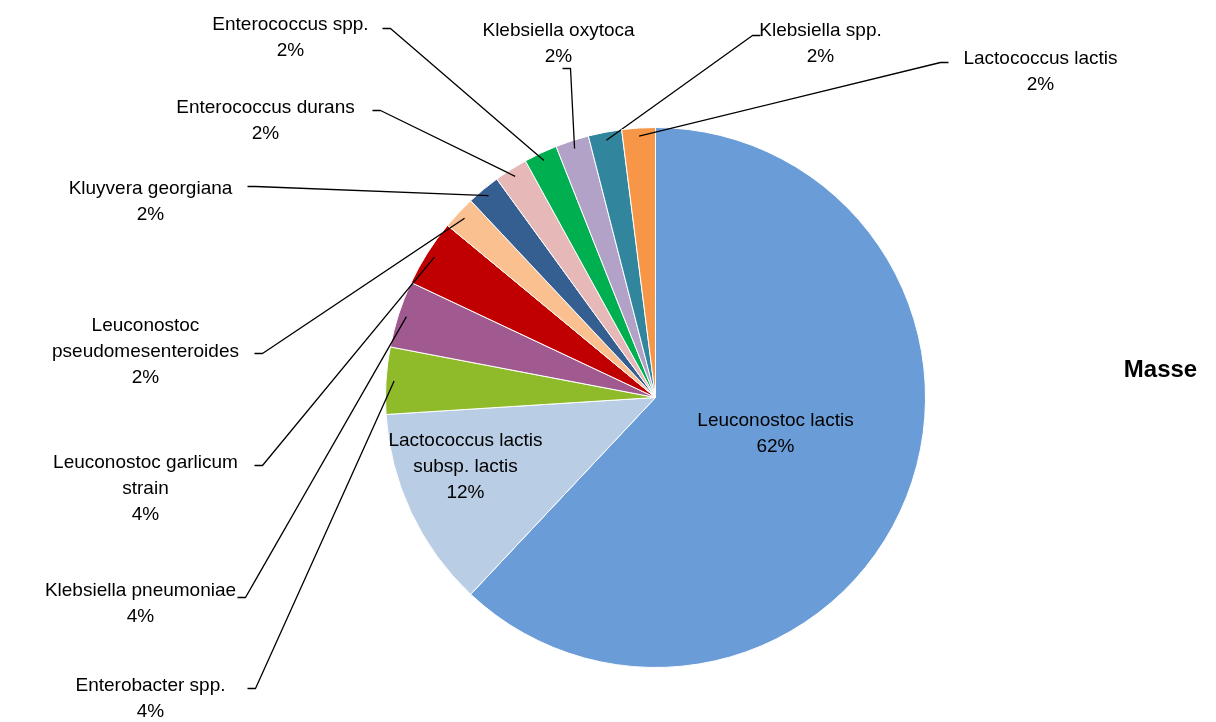 Image resolution: width=1216 pixels, height=722 pixels. I want to click on text: Masse, so click(1160, 368).